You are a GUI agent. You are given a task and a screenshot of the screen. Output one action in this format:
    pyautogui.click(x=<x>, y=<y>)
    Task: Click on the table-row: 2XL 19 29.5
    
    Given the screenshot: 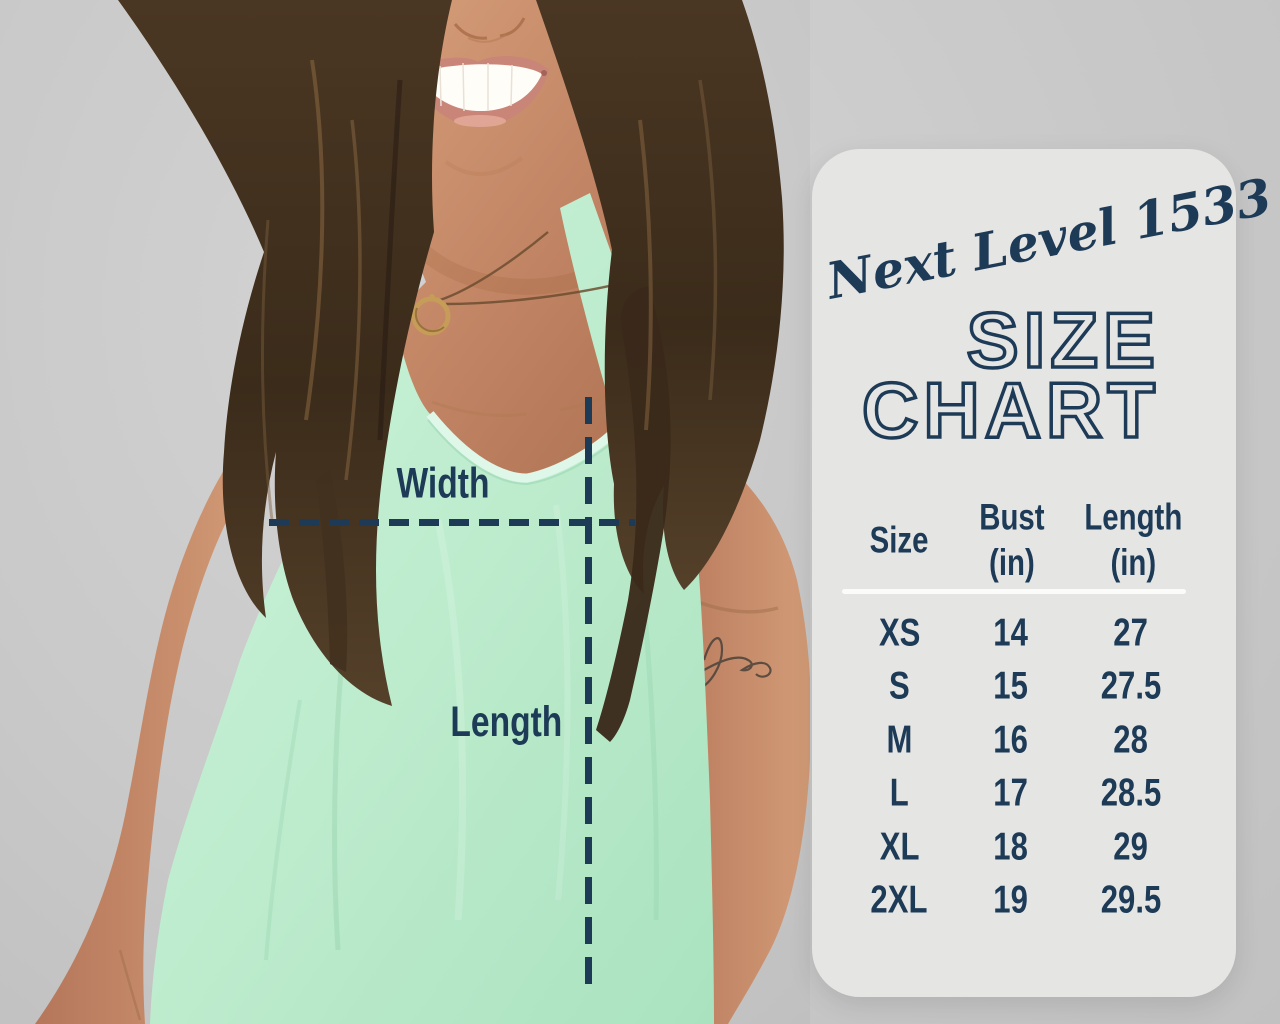 What is the action you would take?
    pyautogui.click(x=1016, y=899)
    